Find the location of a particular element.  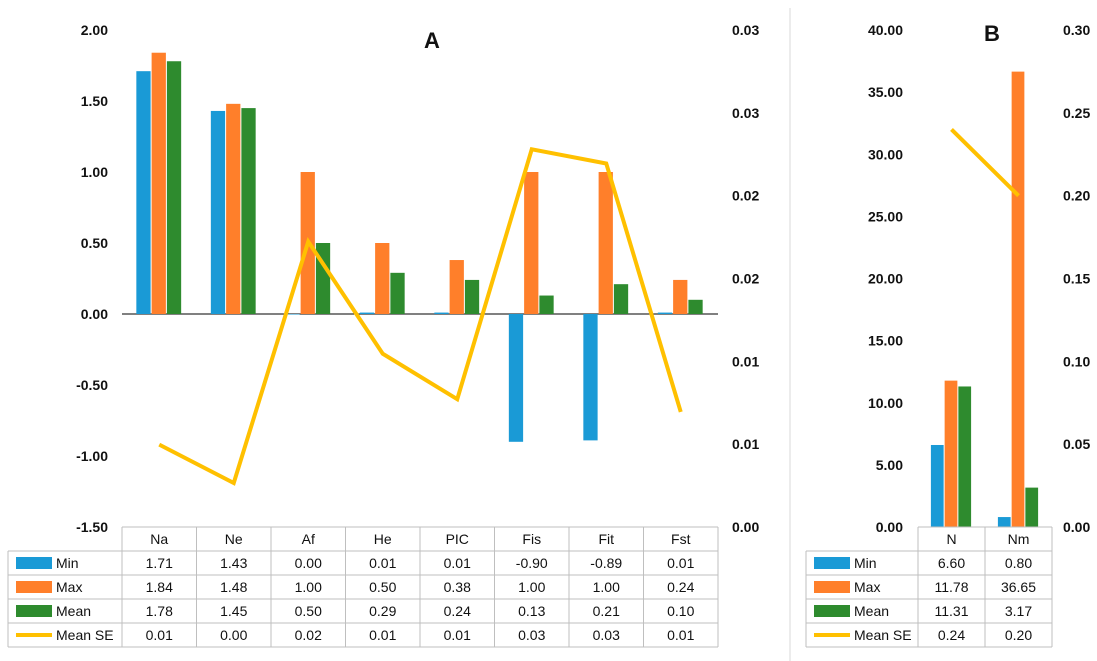

table-header-cell: Fst is located at coordinates (681, 539).